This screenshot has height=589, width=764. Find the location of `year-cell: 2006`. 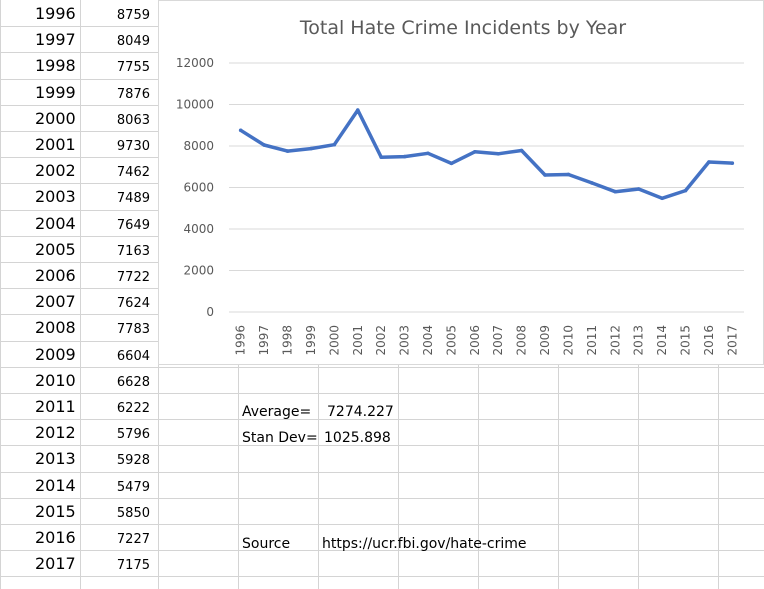

year-cell: 2006 is located at coordinates (55, 275).